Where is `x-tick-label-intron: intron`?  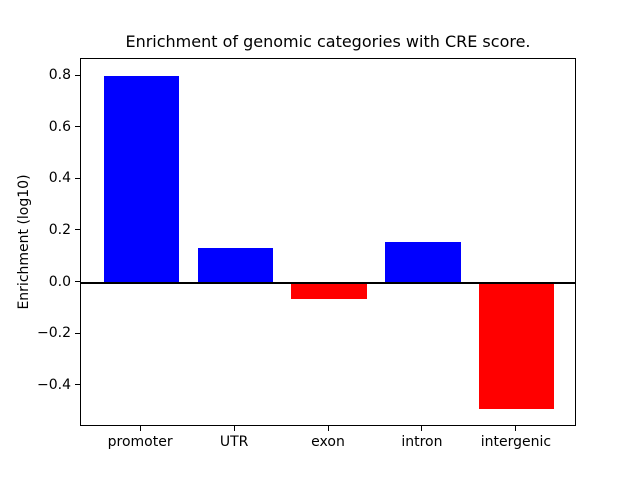 x-tick-label-intron: intron is located at coordinates (422, 442).